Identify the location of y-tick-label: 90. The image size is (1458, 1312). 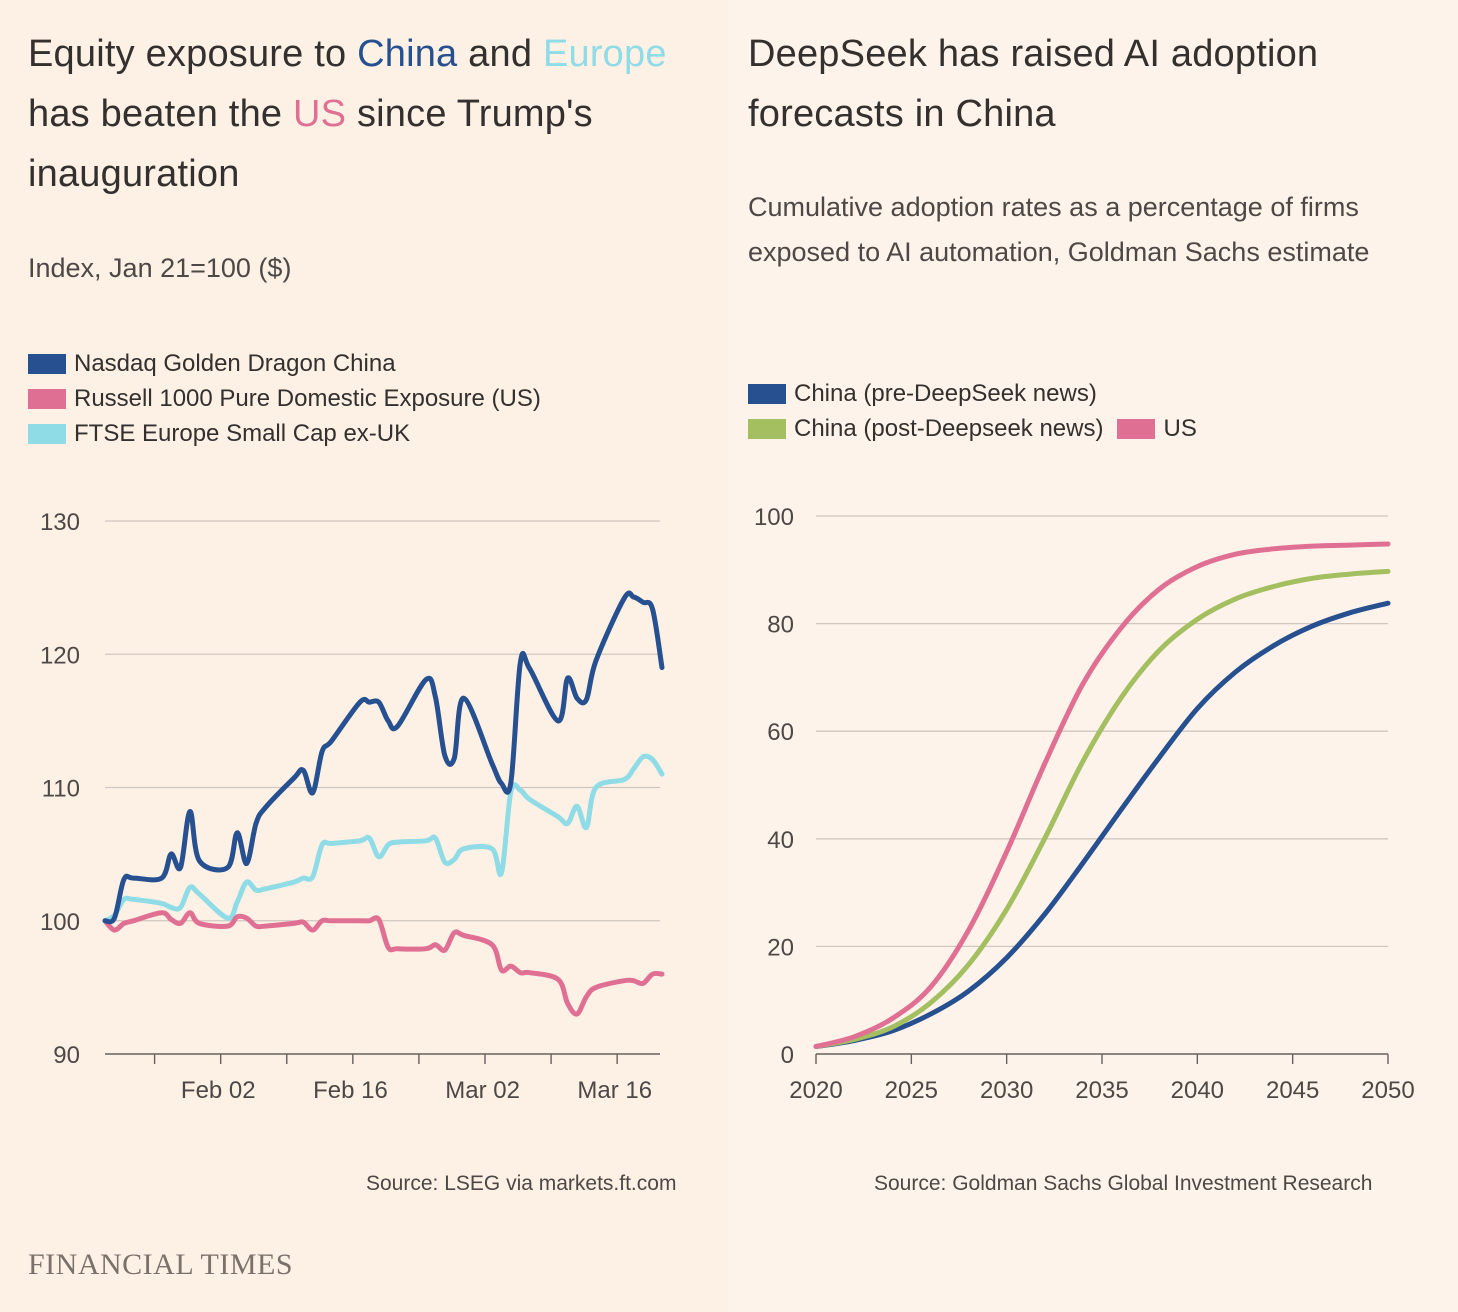
(66, 1055).